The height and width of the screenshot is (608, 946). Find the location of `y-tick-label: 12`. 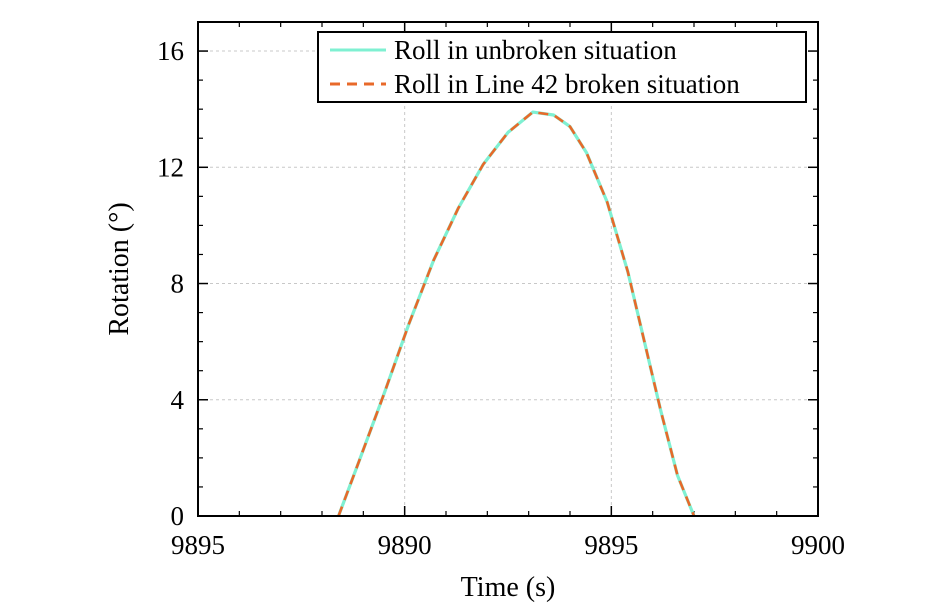

y-tick-label: 12 is located at coordinates (170, 167).